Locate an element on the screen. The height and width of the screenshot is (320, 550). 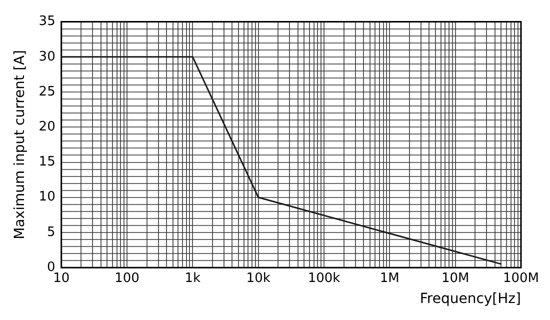
y-tick-label: 35 is located at coordinates (47, 22).